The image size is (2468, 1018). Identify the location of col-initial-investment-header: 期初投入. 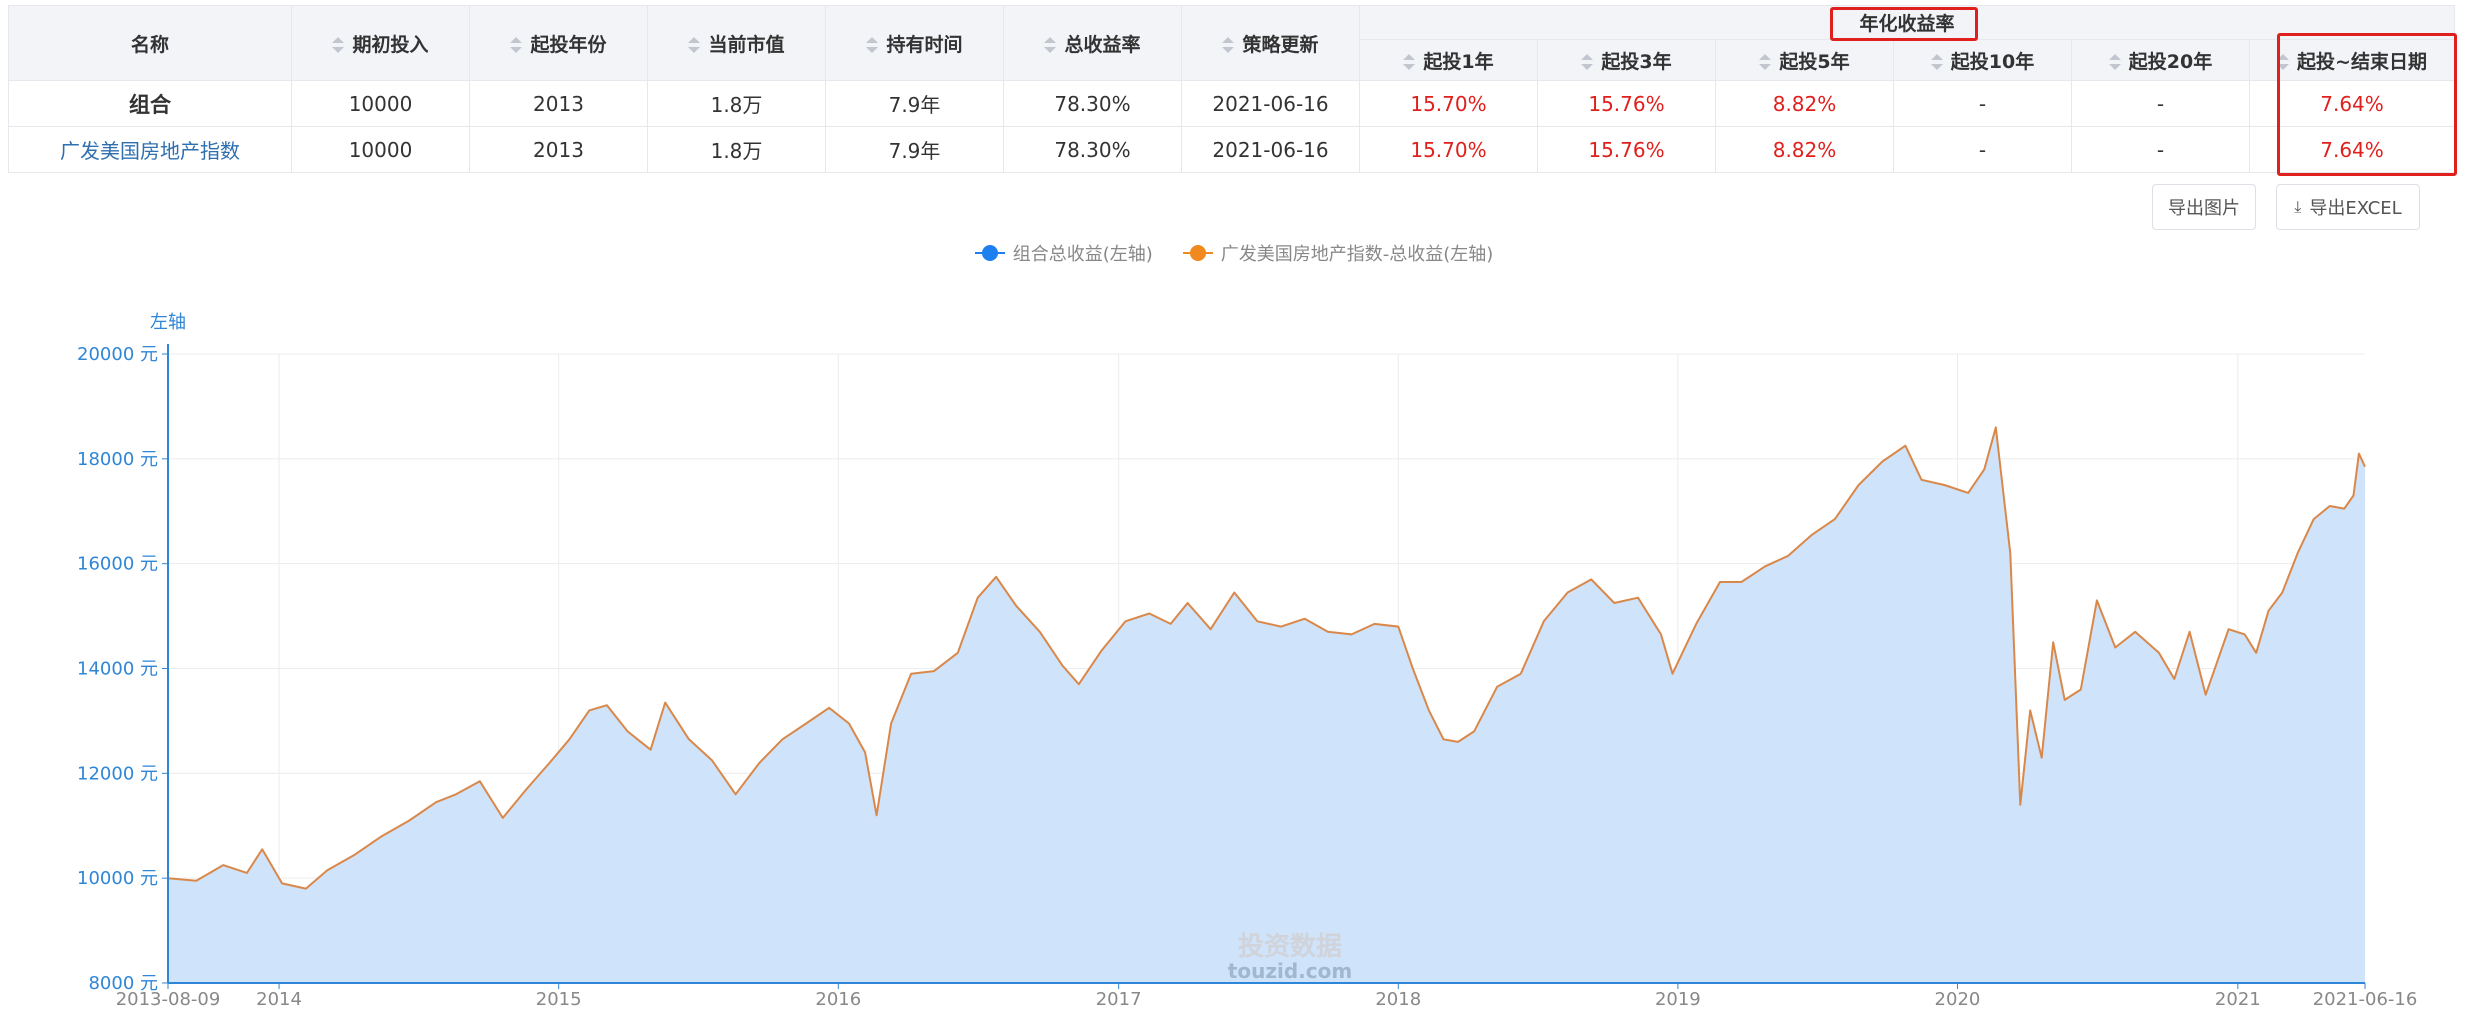
(380, 43).